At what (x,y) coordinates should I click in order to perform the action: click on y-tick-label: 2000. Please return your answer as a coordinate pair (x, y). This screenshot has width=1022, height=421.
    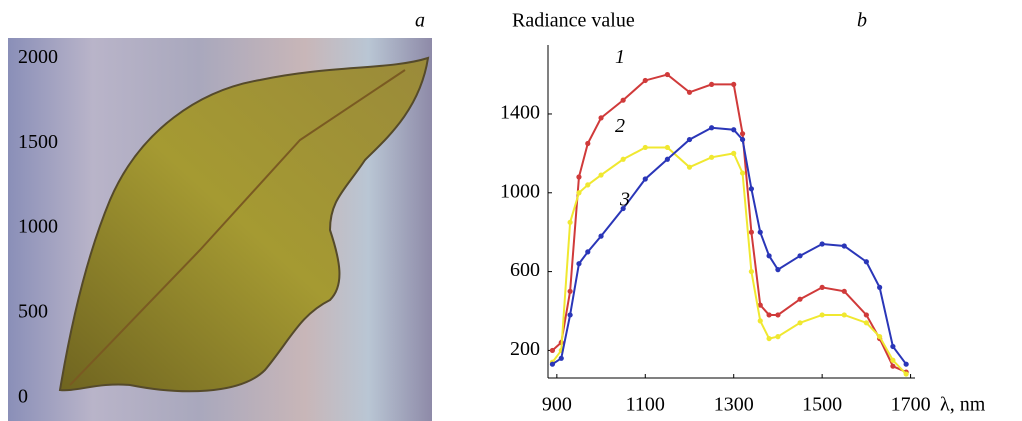
    Looking at the image, I should click on (38, 57).